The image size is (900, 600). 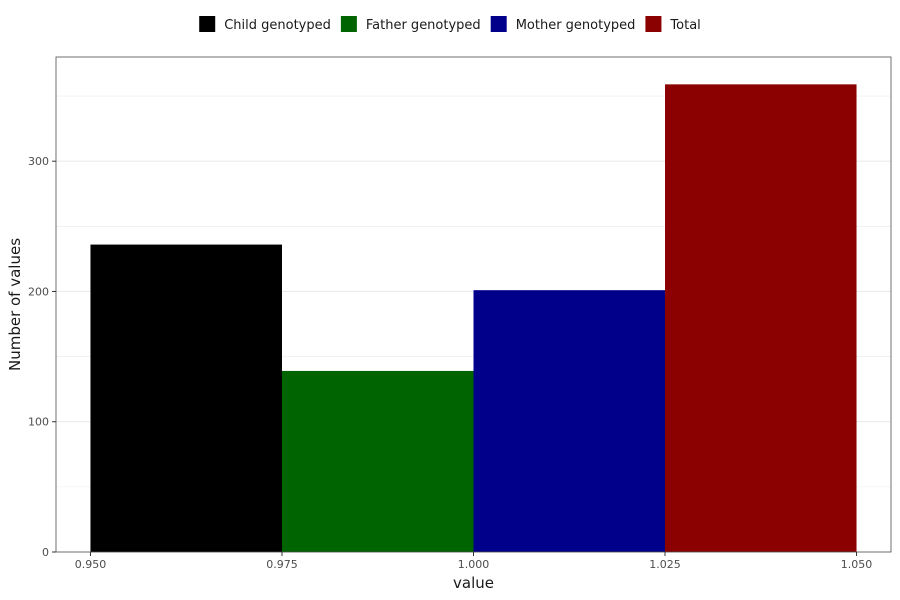 I want to click on bar-father-genotyped, so click(x=377, y=461).